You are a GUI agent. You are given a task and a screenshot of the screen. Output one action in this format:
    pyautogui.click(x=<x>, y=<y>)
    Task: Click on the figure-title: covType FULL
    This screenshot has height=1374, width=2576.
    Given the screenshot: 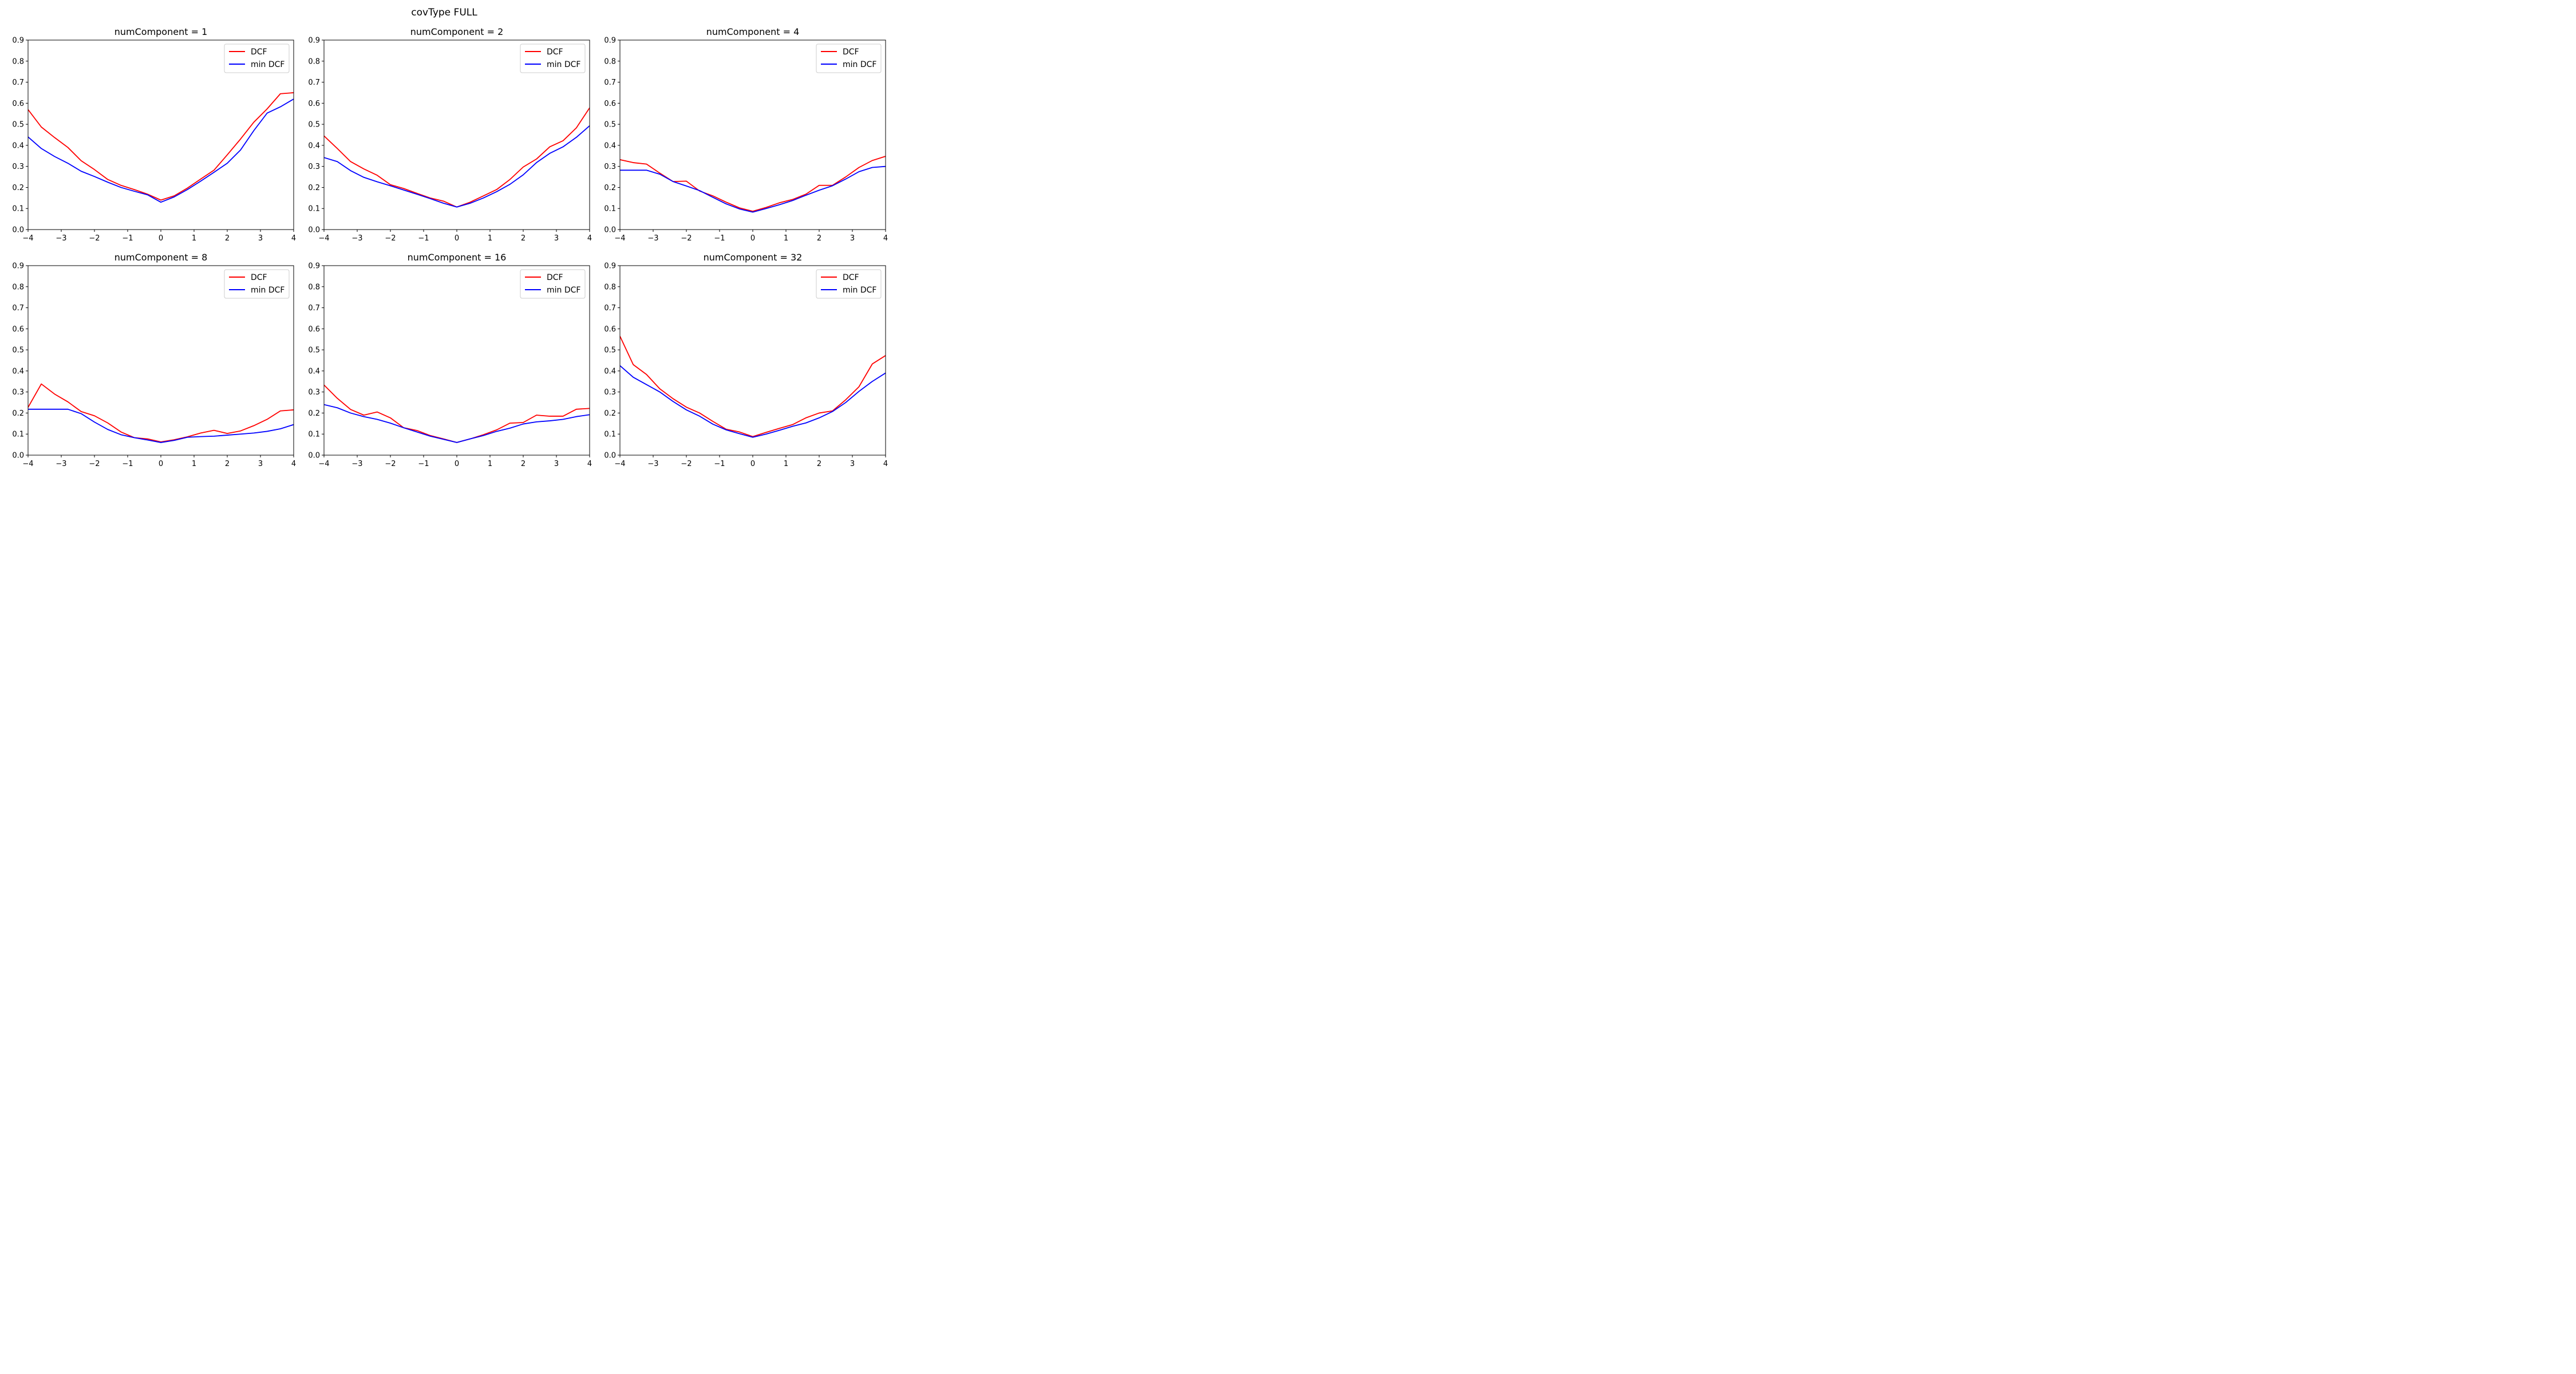 What is the action you would take?
    pyautogui.click(x=444, y=12)
    